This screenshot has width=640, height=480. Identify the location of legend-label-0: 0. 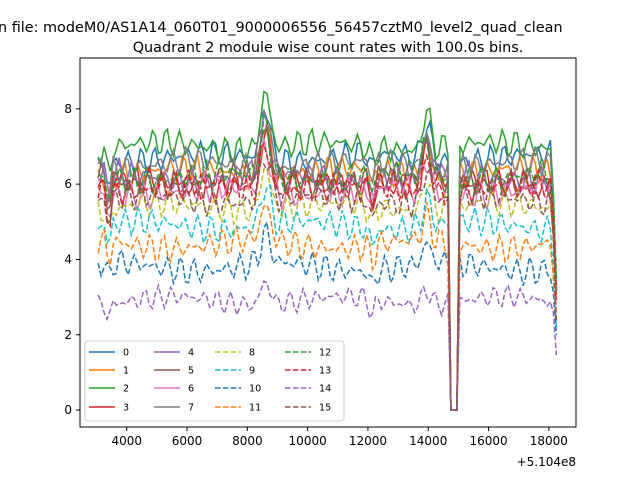
(126, 353).